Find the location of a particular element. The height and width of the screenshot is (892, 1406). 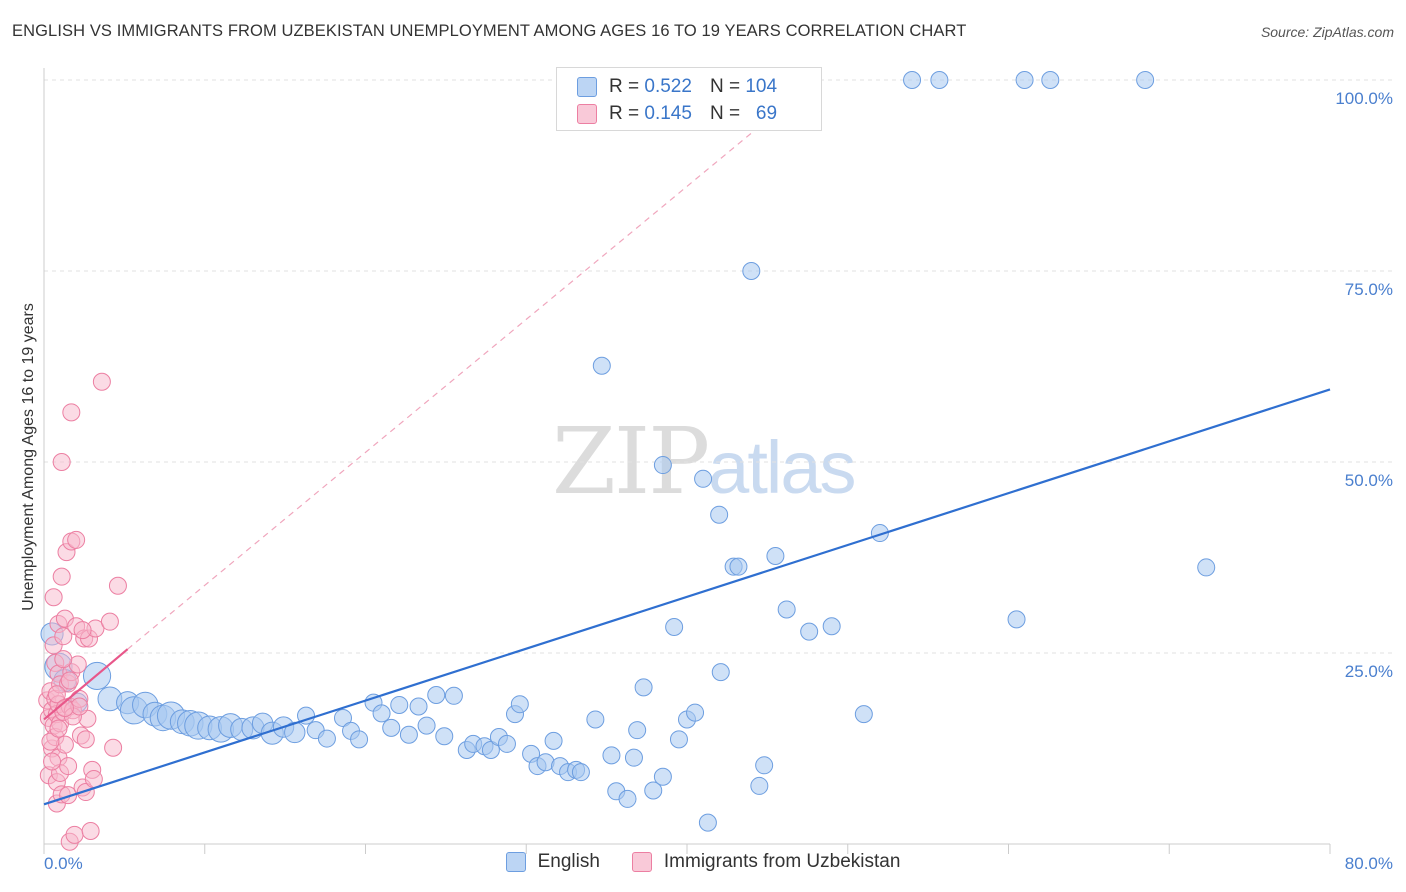

series-legend-english: English is located at coordinates (552, 862).